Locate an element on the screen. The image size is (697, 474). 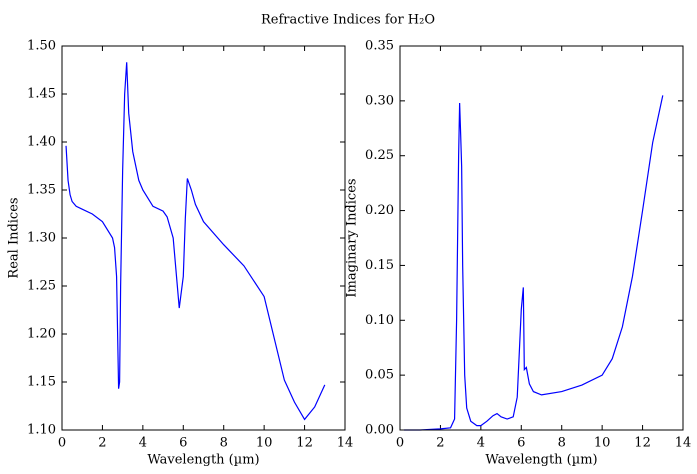
y-tick-label: 0.05 is located at coordinates (379, 375).